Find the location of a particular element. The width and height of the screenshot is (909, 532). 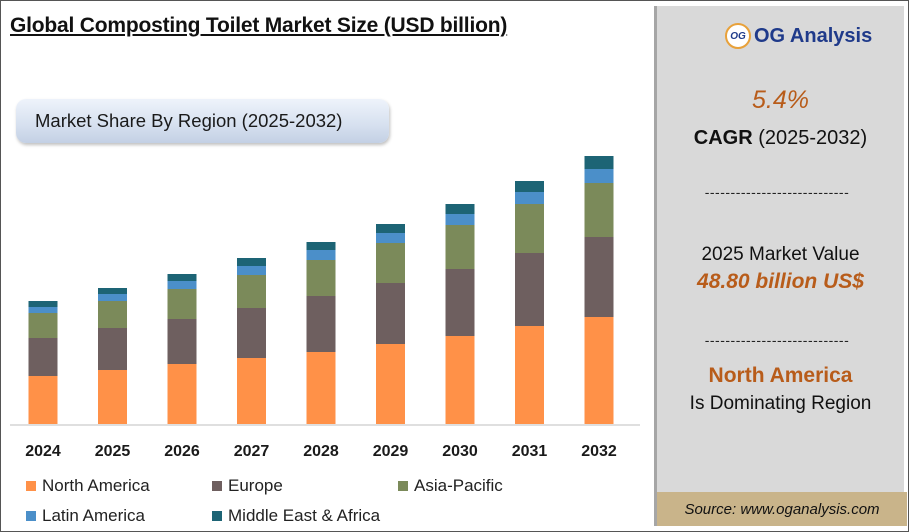

dominating-label: Is Dominating Region is located at coordinates (780, 403).